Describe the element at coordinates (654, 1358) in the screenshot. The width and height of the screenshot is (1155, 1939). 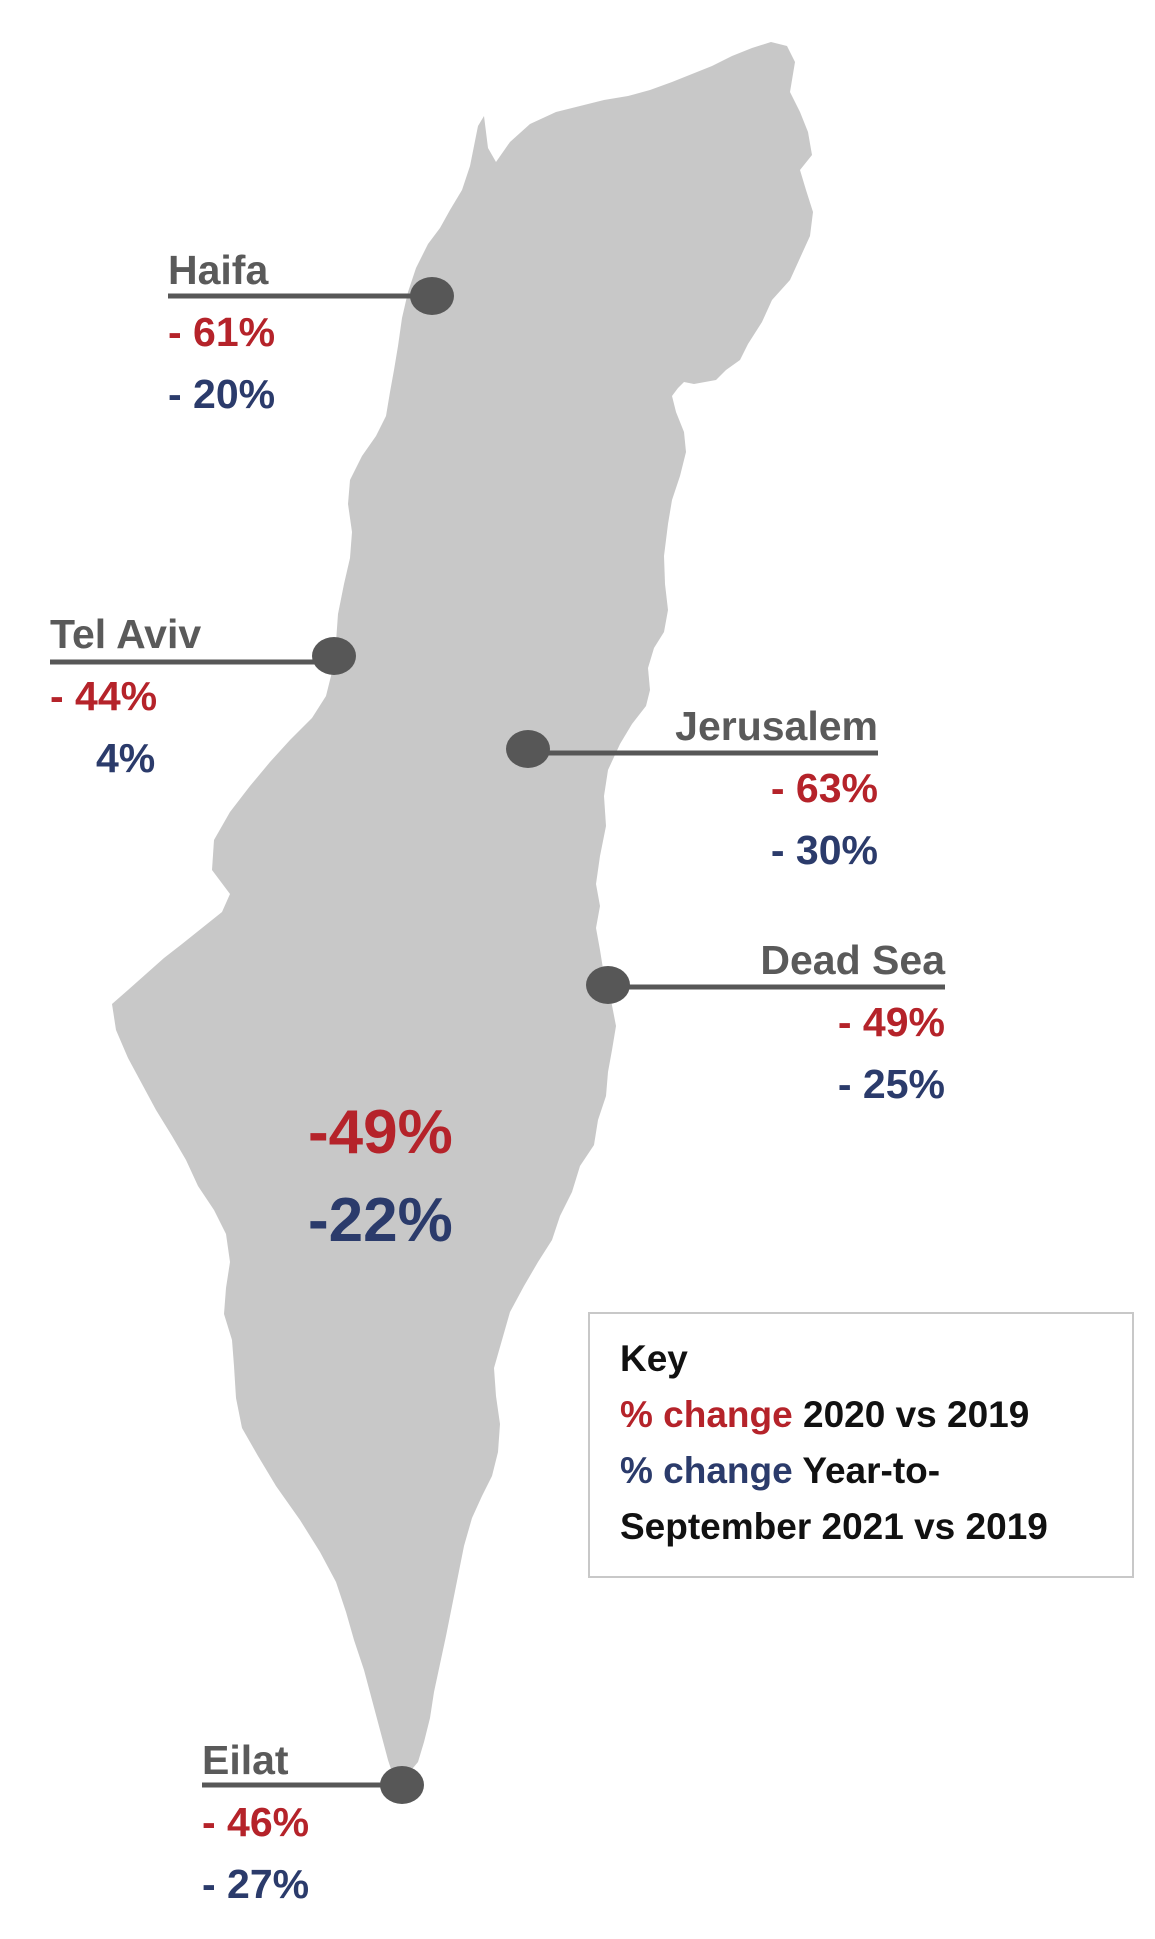
I see `key-title: Key` at that location.